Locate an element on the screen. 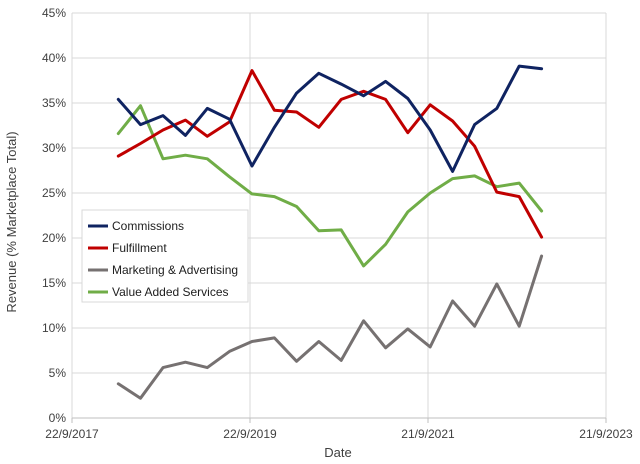  legend-label: Commissions is located at coordinates (148, 226).